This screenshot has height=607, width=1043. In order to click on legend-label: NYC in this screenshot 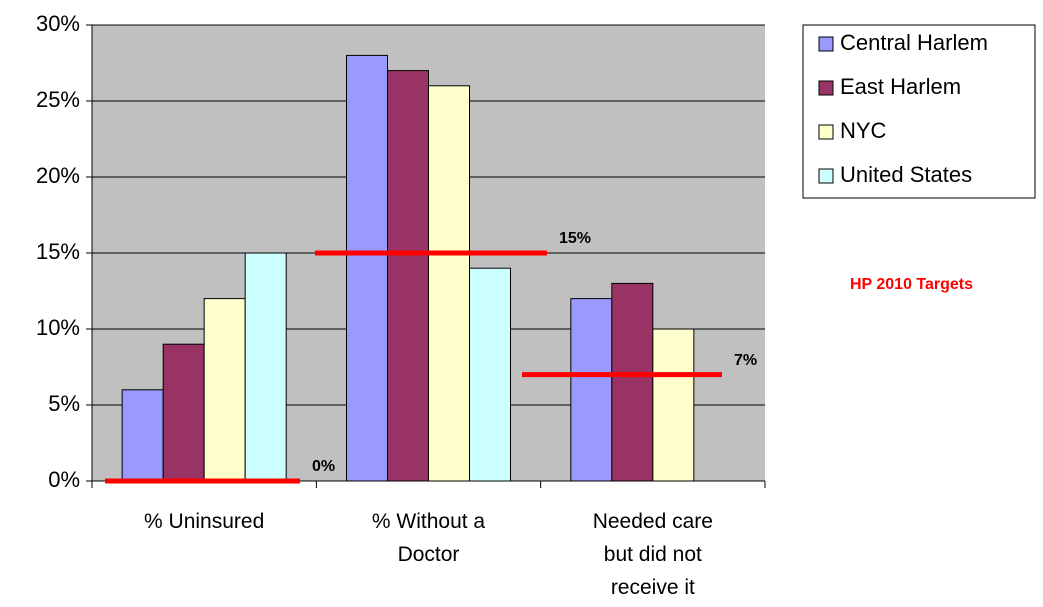, I will do `click(863, 130)`.